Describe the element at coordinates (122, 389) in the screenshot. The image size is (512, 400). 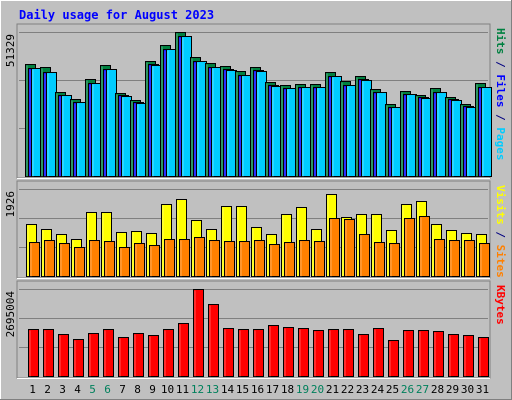
I see `x-tick-label-7: 7` at that location.